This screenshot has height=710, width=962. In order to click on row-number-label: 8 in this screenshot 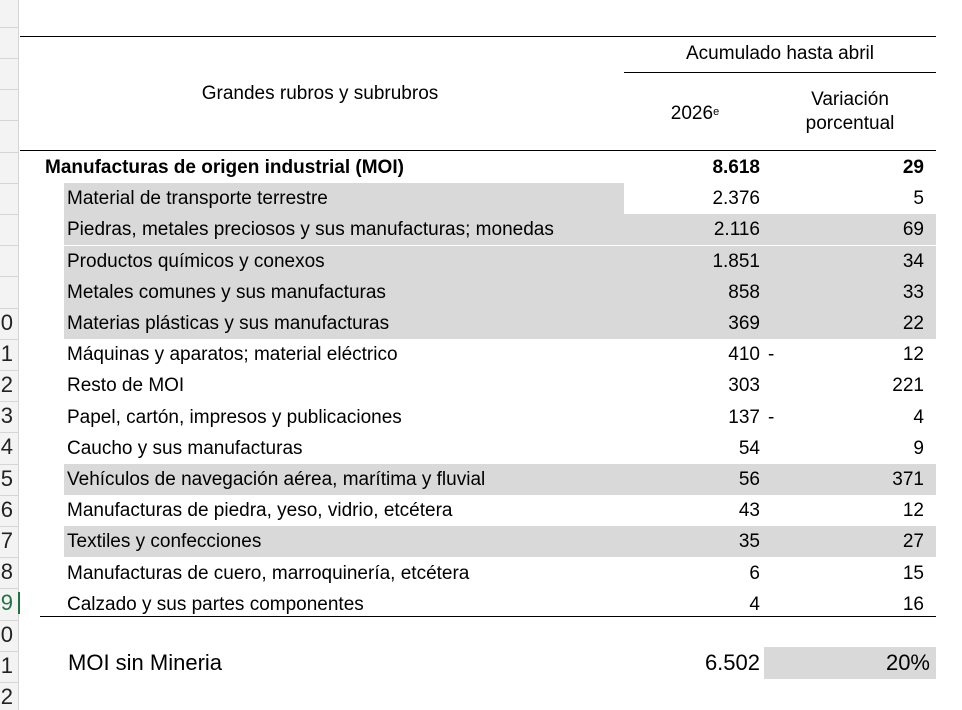, I will do `click(6, 571)`.